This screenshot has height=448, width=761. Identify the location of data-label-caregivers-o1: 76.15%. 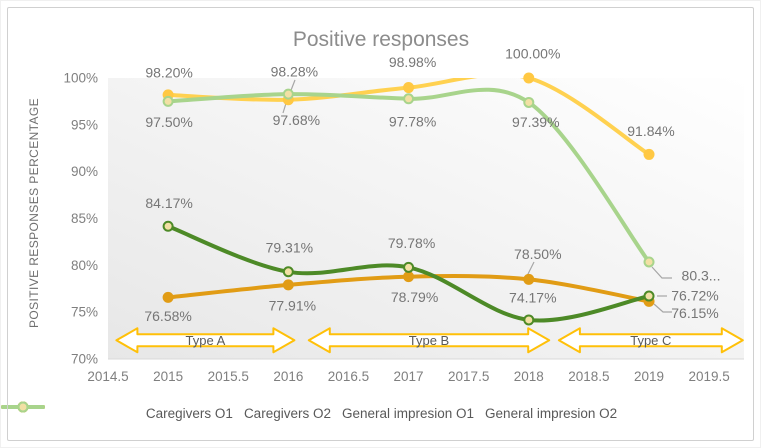
(694, 313).